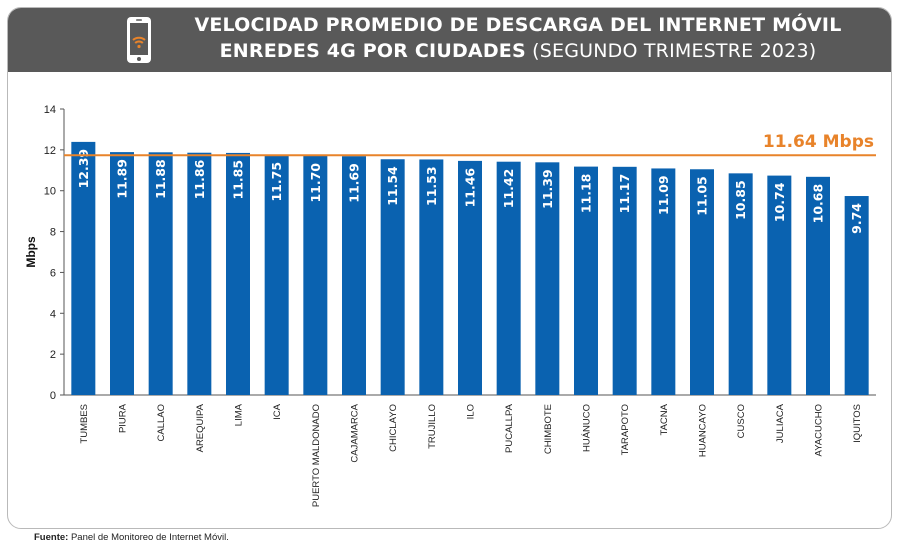  Describe the element at coordinates (355, 432) in the screenshot. I see `x-category-label: CAJAMARCA` at that location.